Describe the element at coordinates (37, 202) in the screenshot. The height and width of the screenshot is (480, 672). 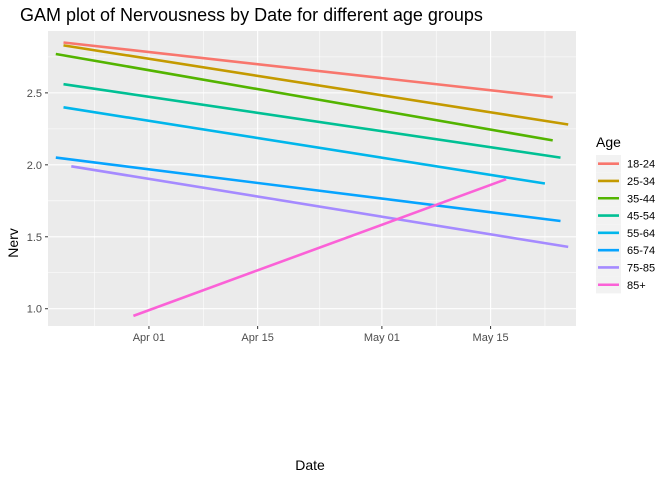
I see `y-axis: 1.0 1.5 2.0 2.5` at that location.